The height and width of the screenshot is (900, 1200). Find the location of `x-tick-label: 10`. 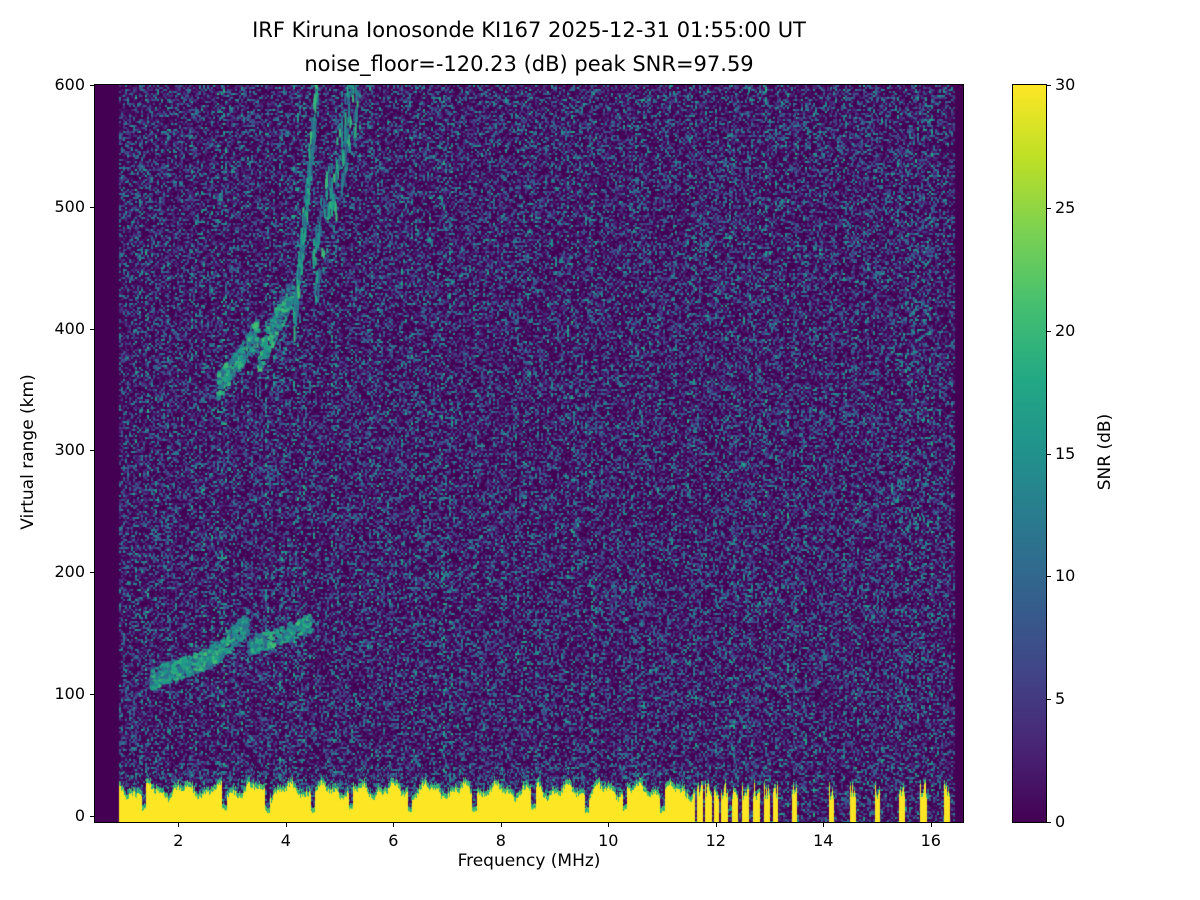

x-tick-label: 10 is located at coordinates (608, 840).